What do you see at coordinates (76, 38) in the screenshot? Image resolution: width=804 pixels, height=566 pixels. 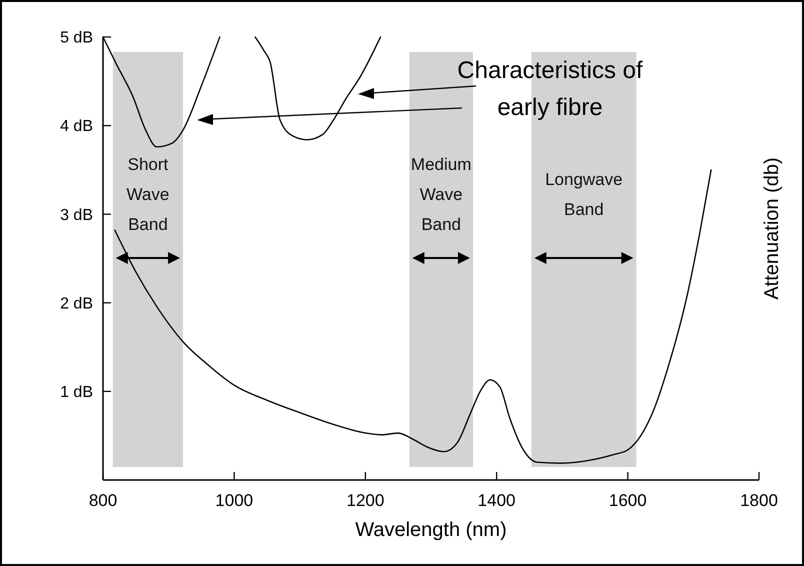 I see `y-tick-label: 5 dB` at bounding box center [76, 38].